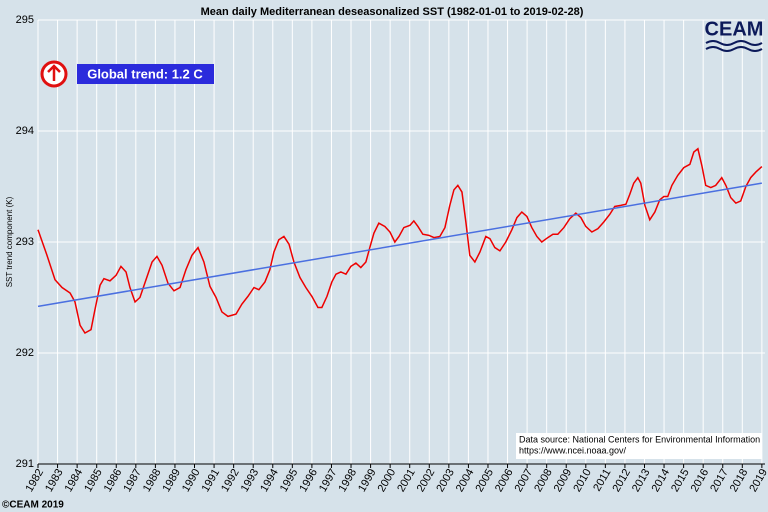 Image resolution: width=768 pixels, height=512 pixels. Describe the element at coordinates (25, 353) in the screenshot. I see `y-tick-label: 292` at that location.